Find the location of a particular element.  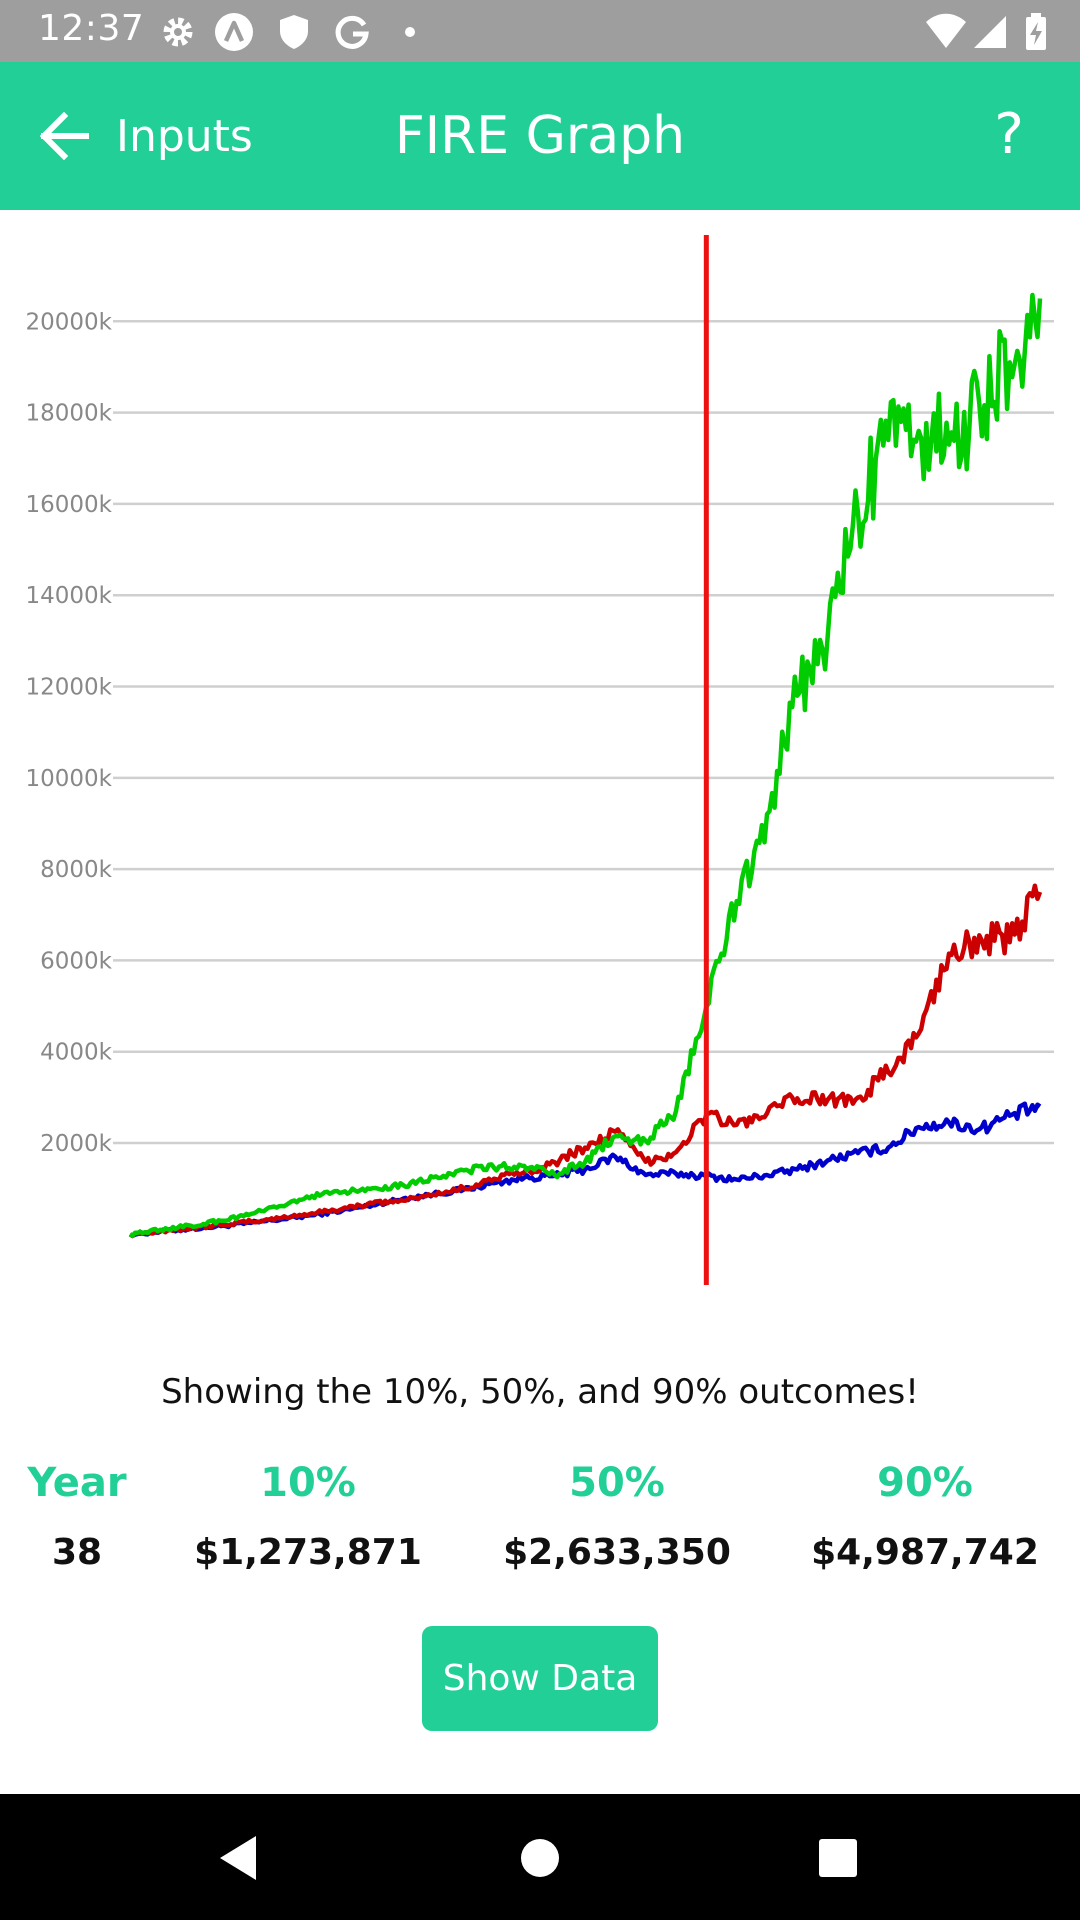

navigation-bar is located at coordinates (540, 1857).